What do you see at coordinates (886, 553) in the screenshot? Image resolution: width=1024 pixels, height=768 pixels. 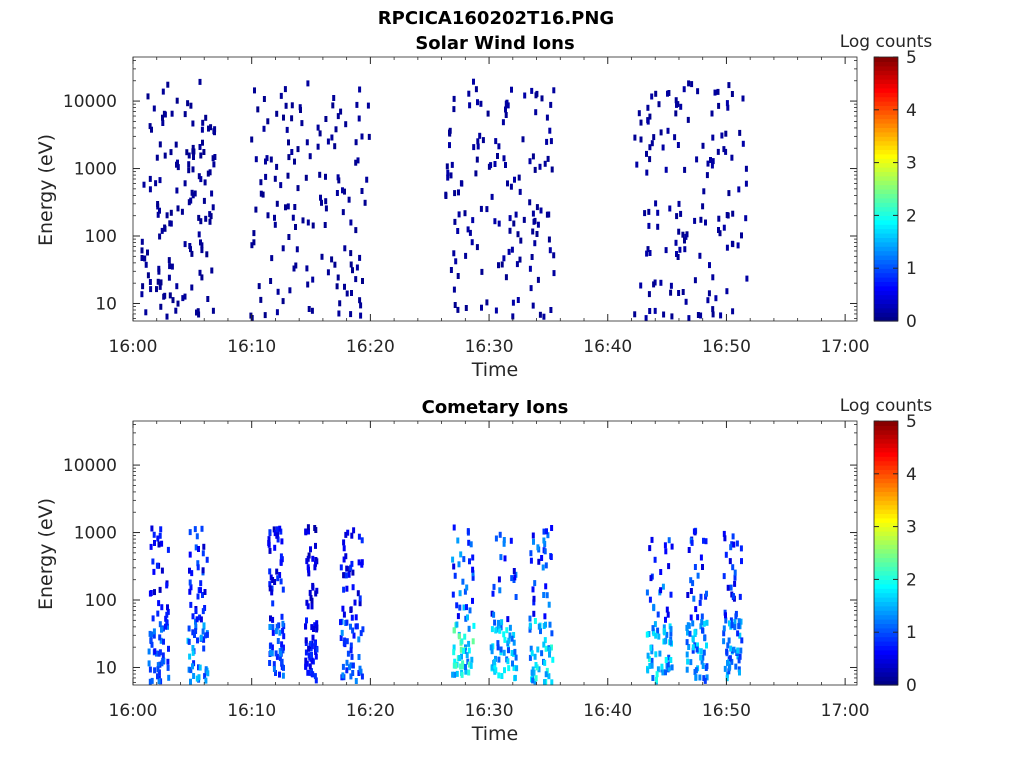 I see `colorbar-frame` at bounding box center [886, 553].